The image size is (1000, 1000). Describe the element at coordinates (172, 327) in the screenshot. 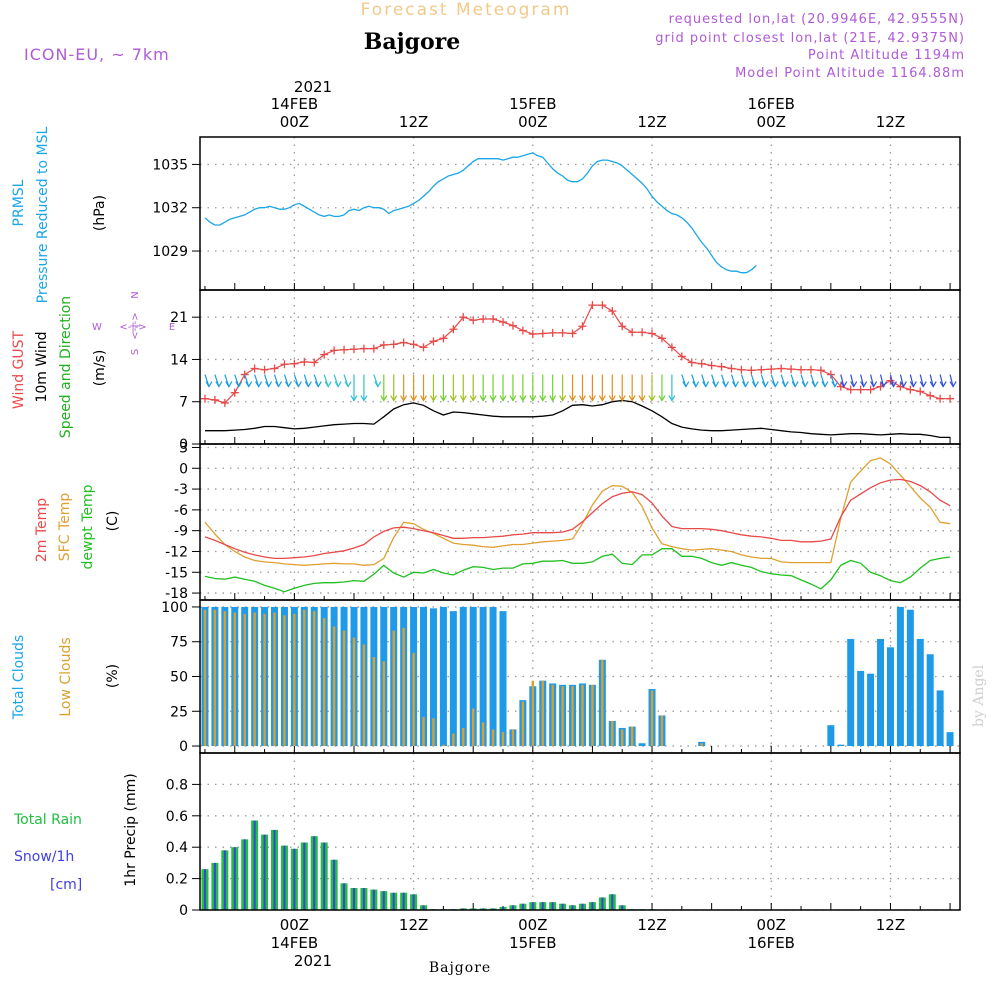

I see `compass-e: E` at that location.